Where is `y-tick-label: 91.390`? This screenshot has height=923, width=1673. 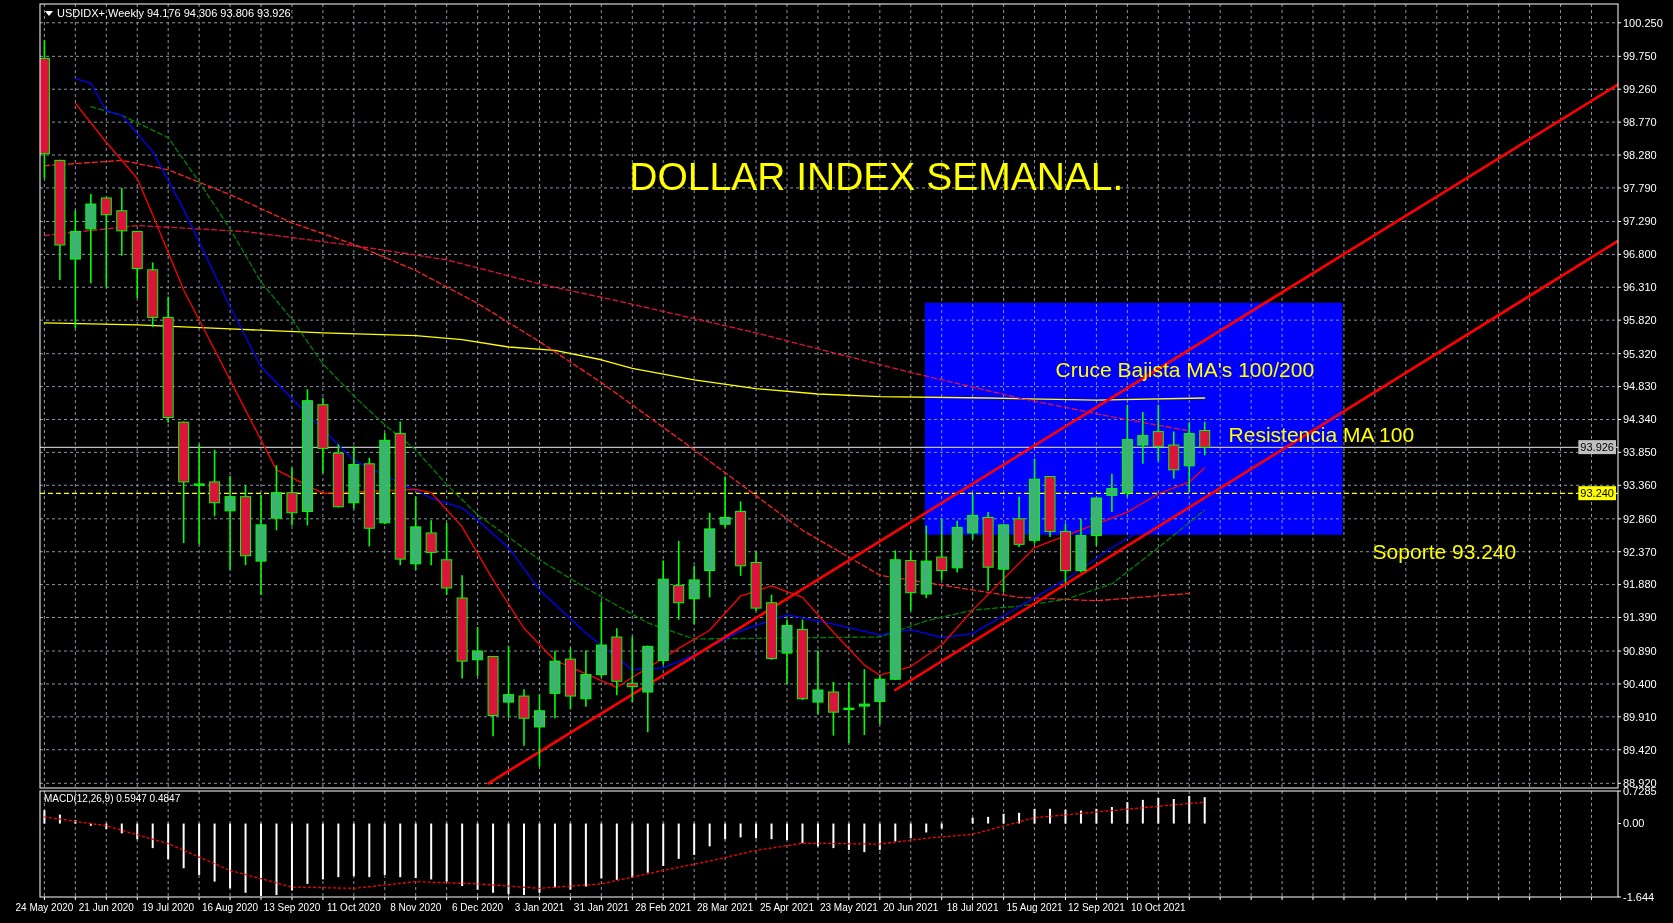
y-tick-label: 91.390 is located at coordinates (1640, 617).